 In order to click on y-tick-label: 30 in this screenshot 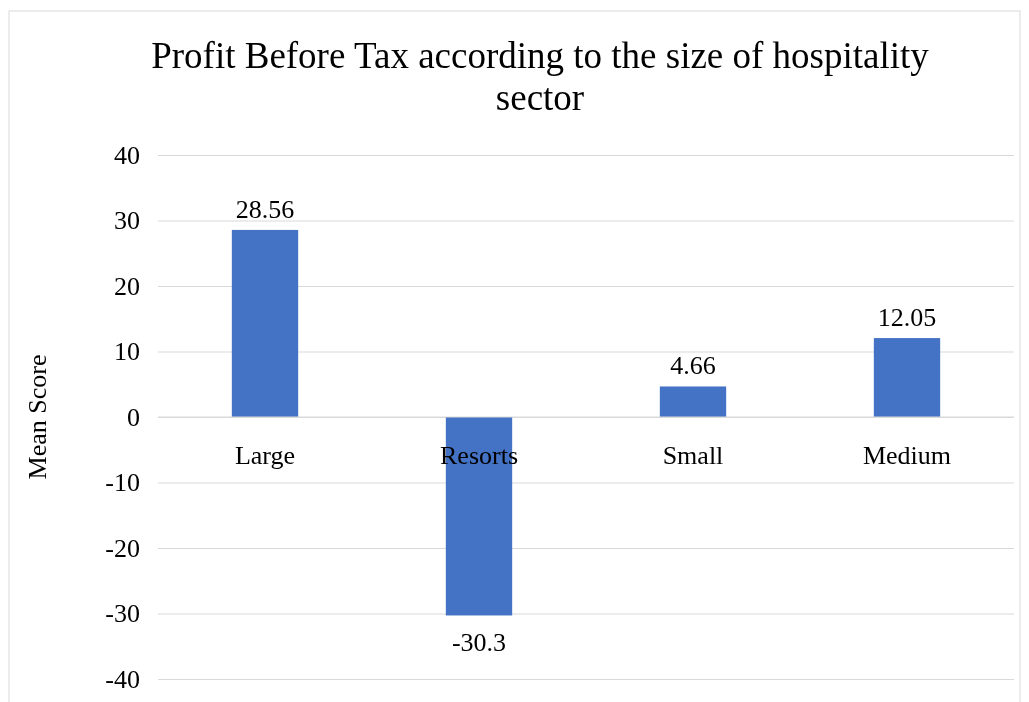, I will do `click(127, 221)`.